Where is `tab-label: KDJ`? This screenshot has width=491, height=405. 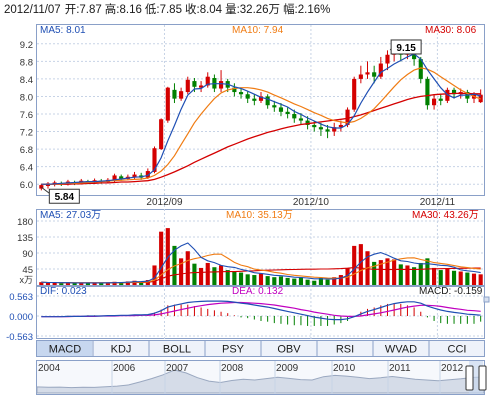
tab-label: KDJ is located at coordinates (121, 350).